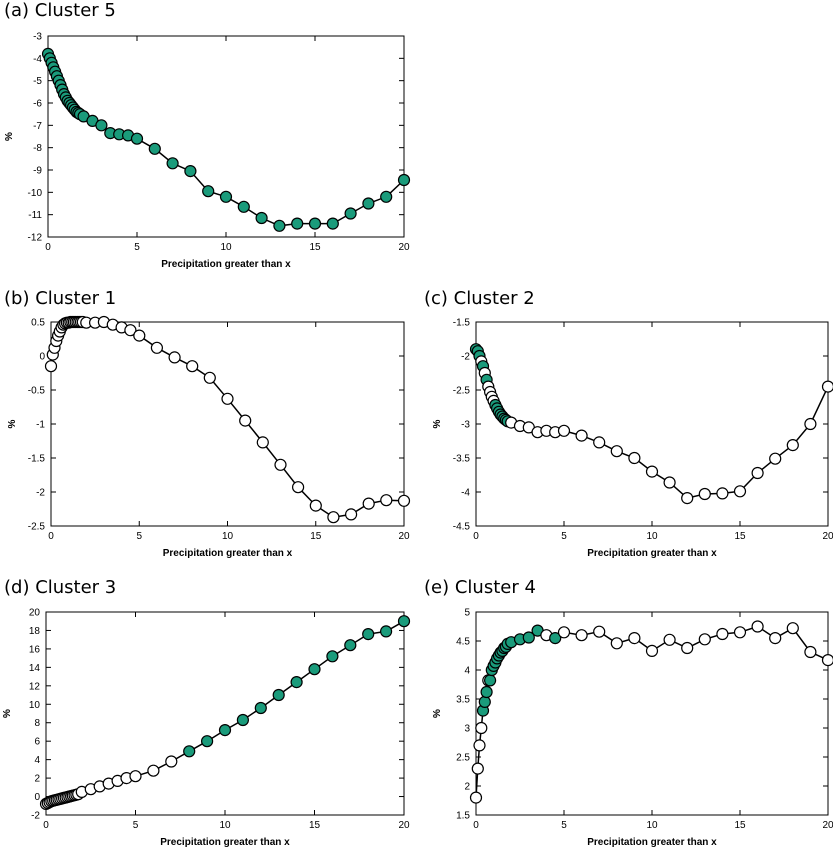 The image size is (833, 850). I want to click on y-tick-label: -2, so click(35, 816).